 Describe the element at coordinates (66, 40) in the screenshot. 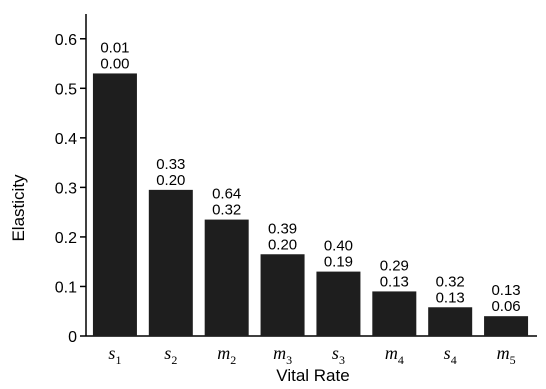

I see `y-tick-label: 0.6` at that location.